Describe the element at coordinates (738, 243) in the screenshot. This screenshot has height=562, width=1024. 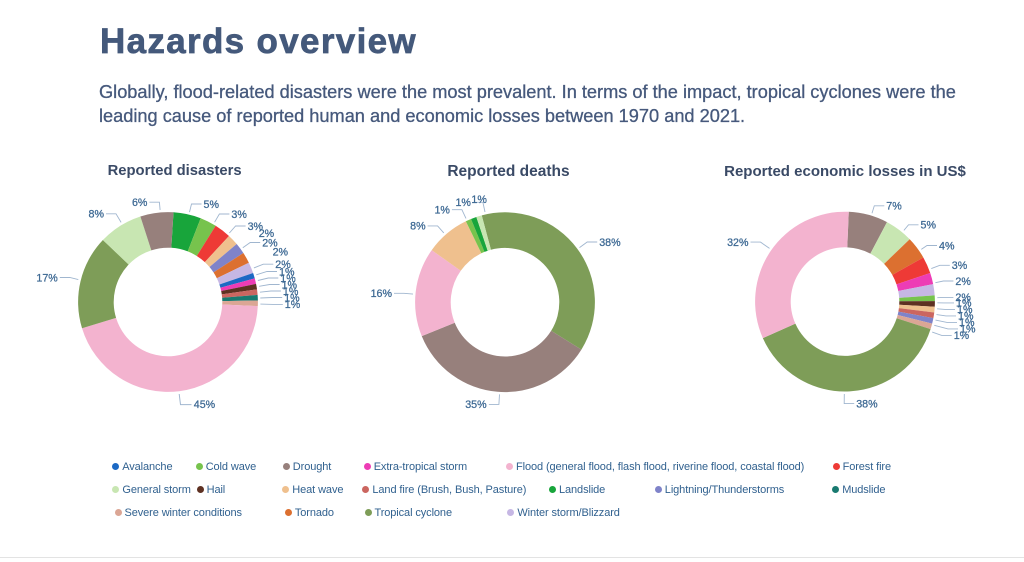
I see `svg-text: 32%` at that location.